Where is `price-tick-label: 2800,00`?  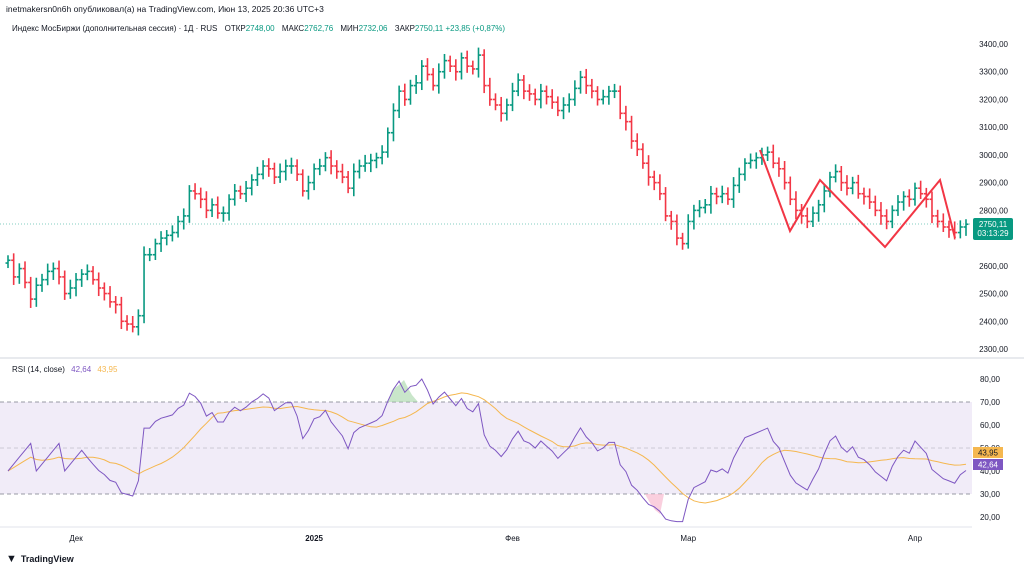
price-tick-label: 2800,00 is located at coordinates (993, 210).